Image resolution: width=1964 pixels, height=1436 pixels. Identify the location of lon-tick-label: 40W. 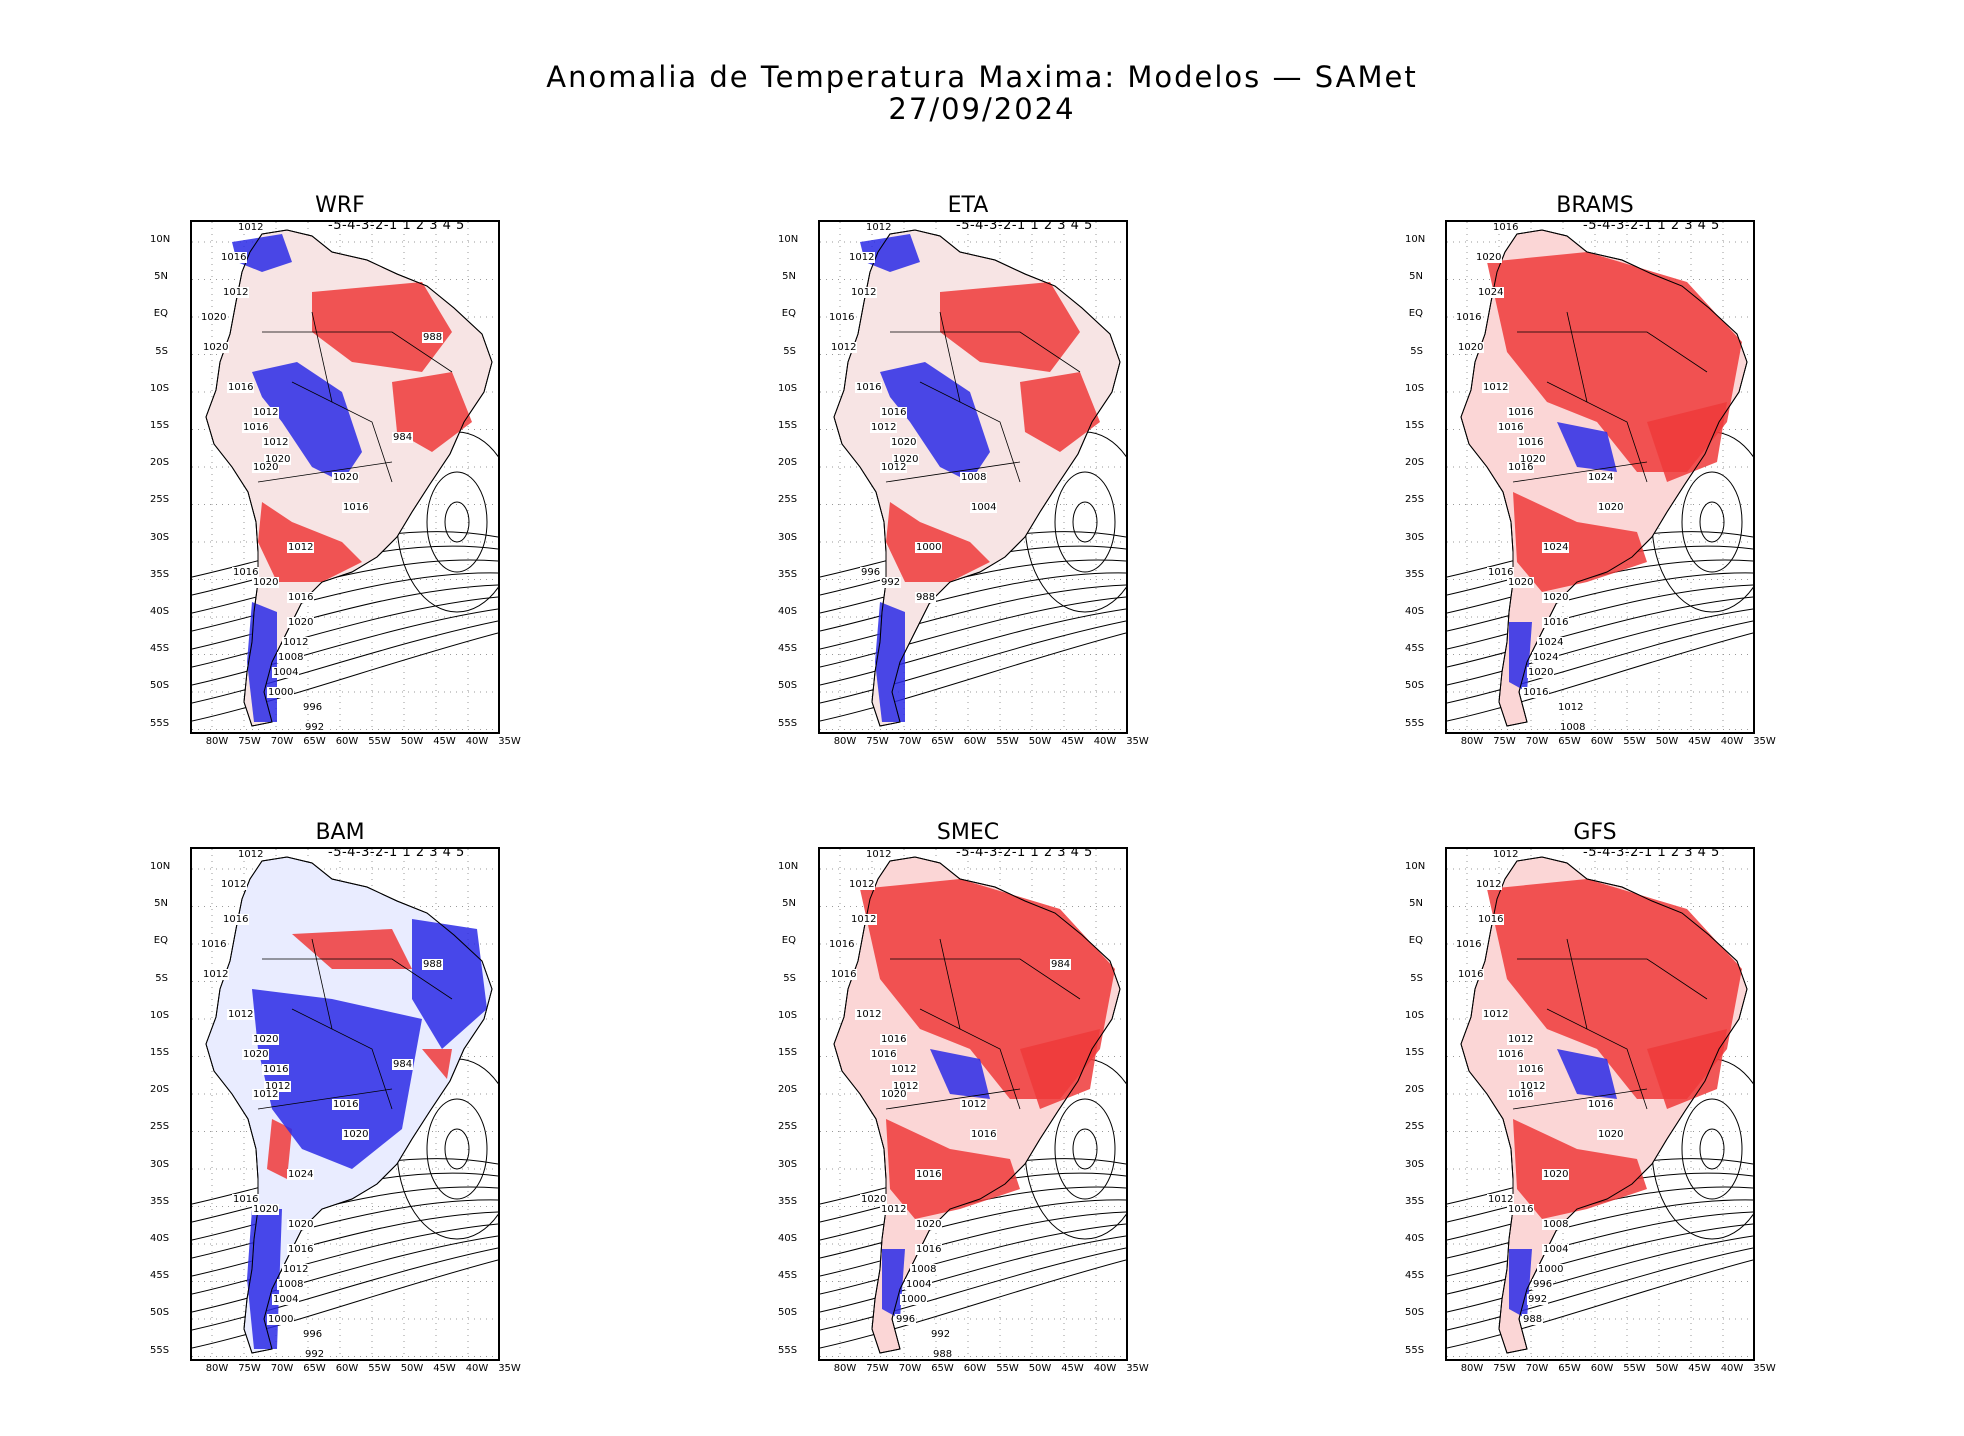
(1105, 1368).